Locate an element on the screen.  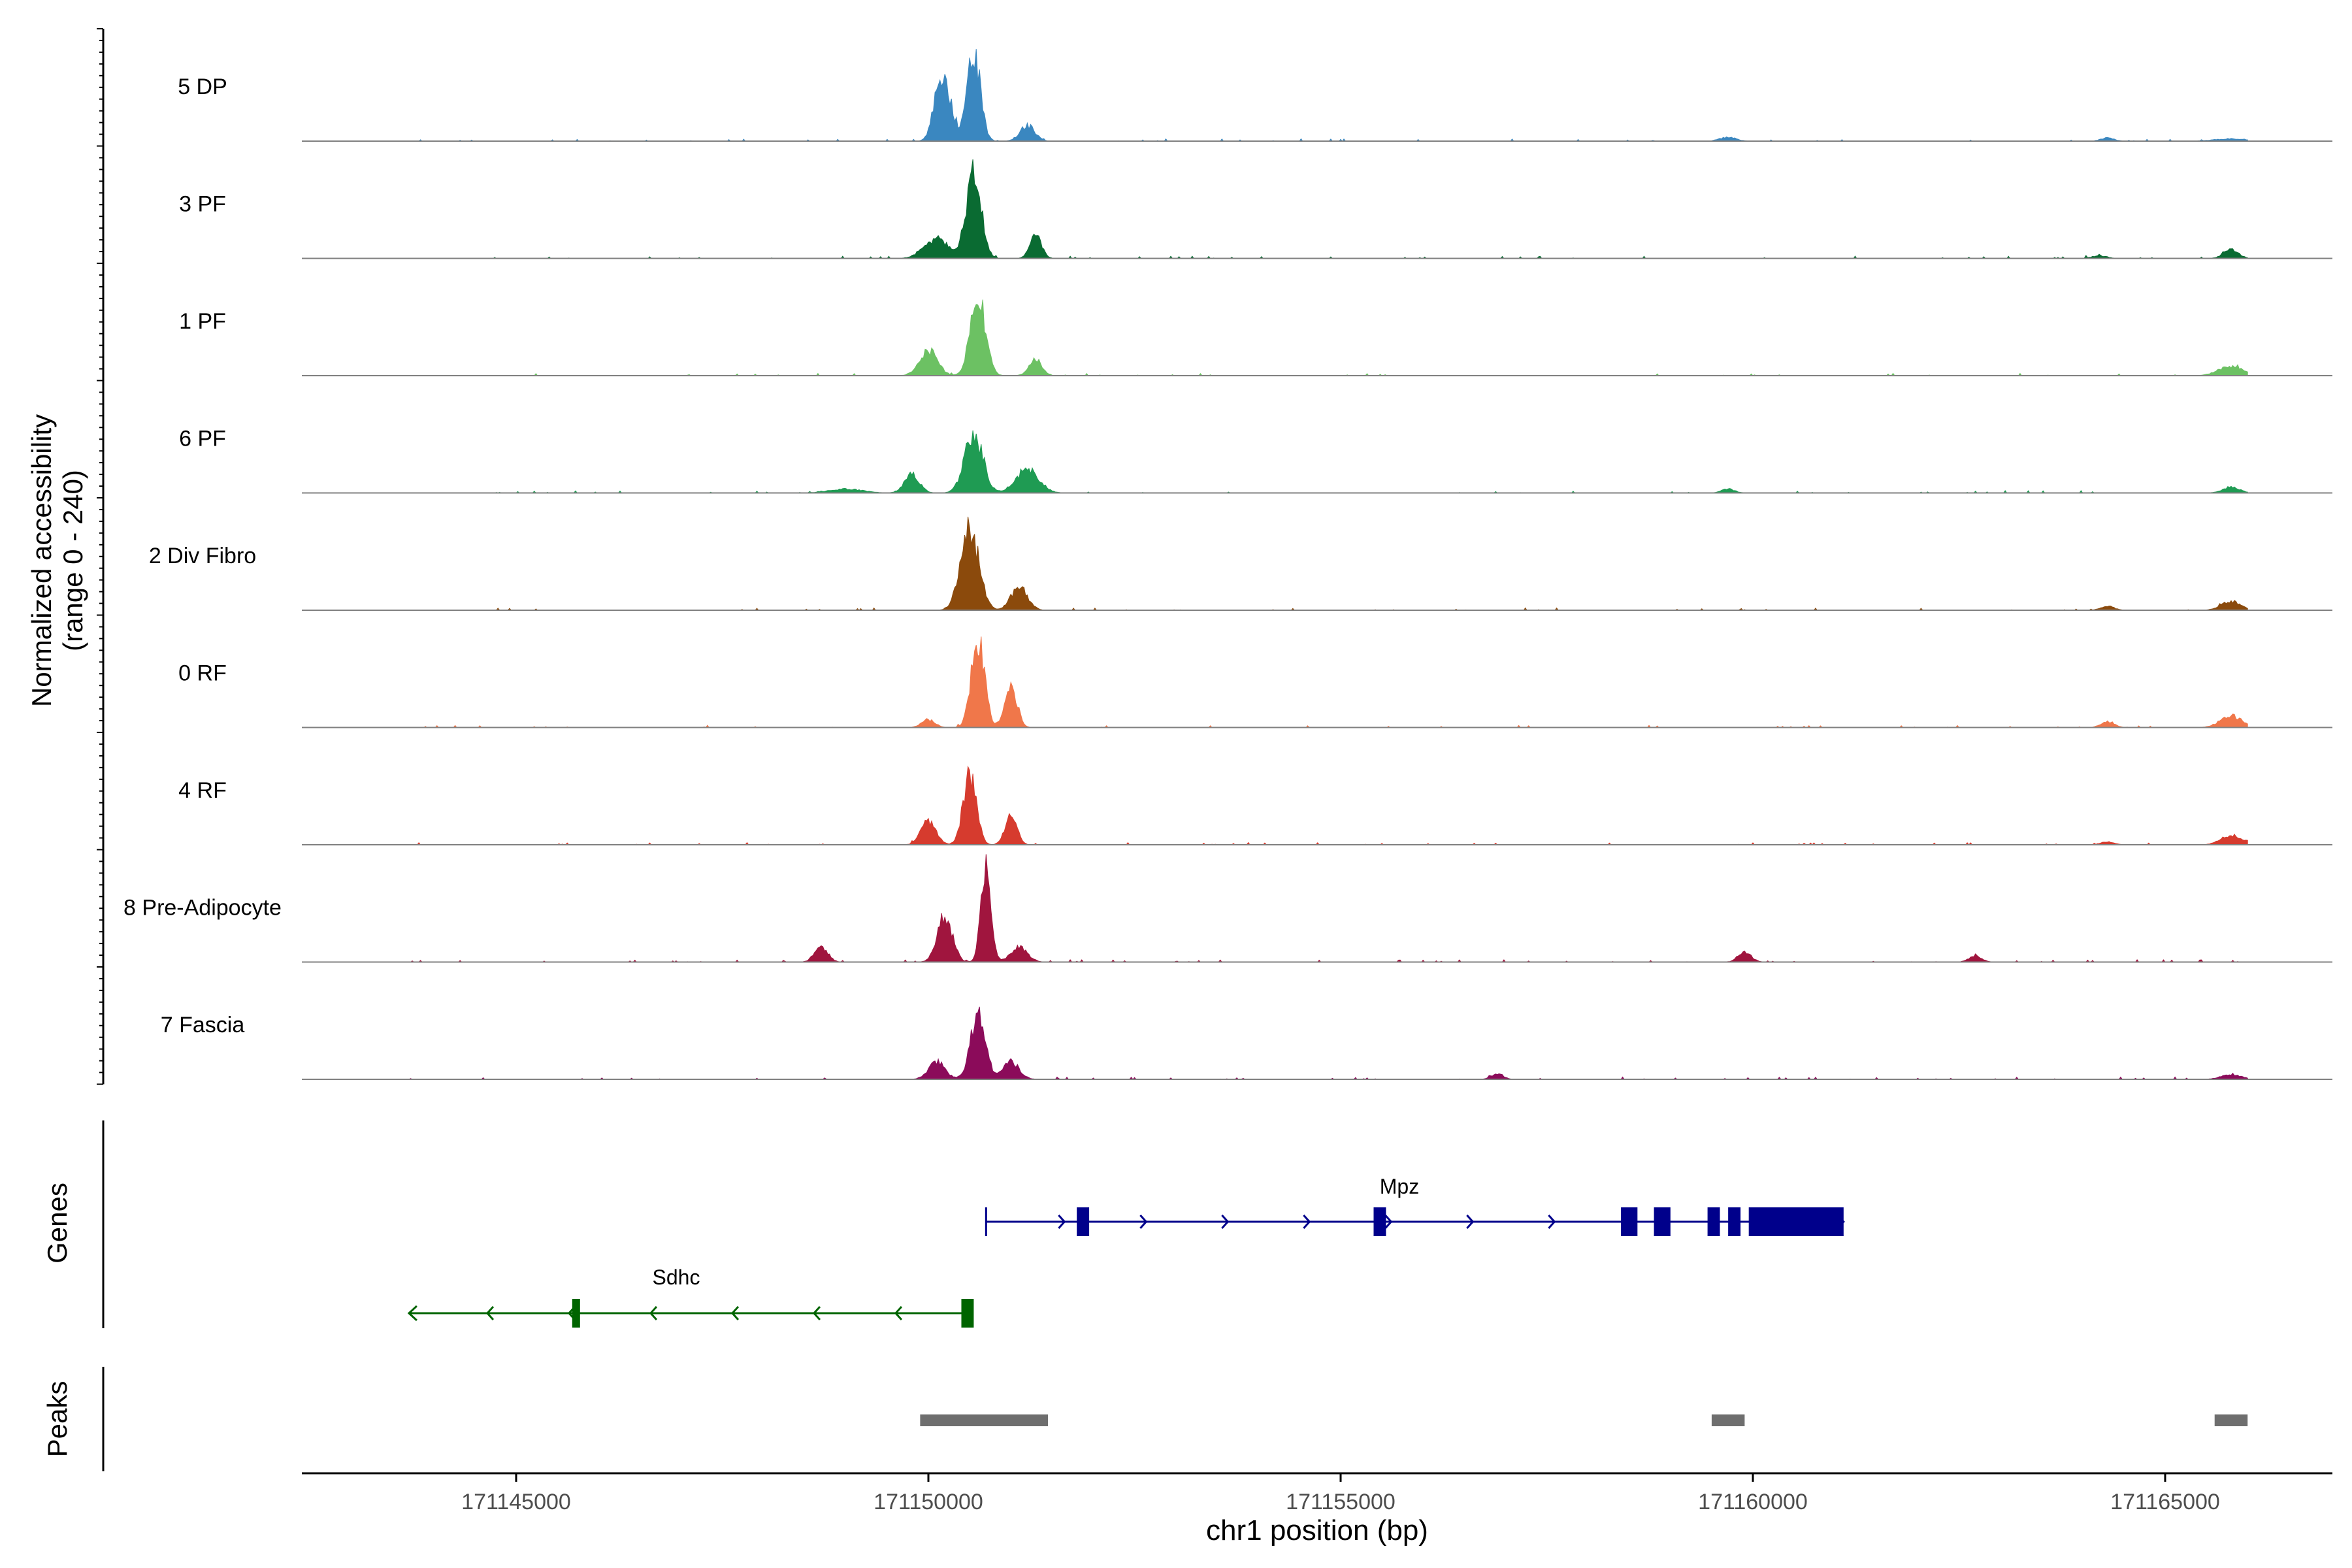
track-label: 0 RF is located at coordinates (202, 673).